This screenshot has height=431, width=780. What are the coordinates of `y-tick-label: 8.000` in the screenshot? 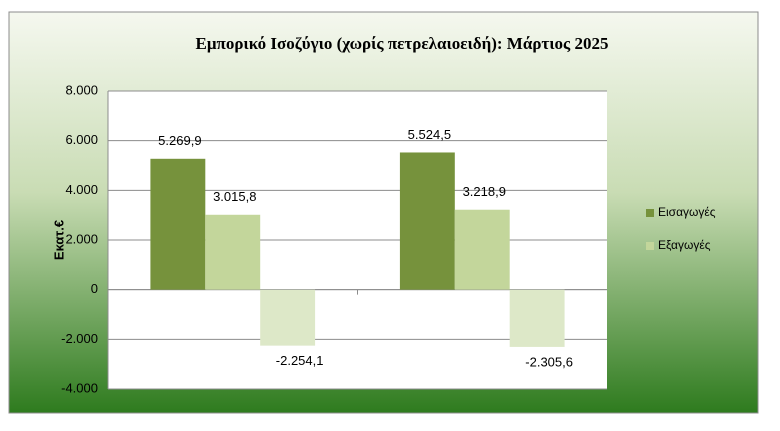 It's located at (81, 89).